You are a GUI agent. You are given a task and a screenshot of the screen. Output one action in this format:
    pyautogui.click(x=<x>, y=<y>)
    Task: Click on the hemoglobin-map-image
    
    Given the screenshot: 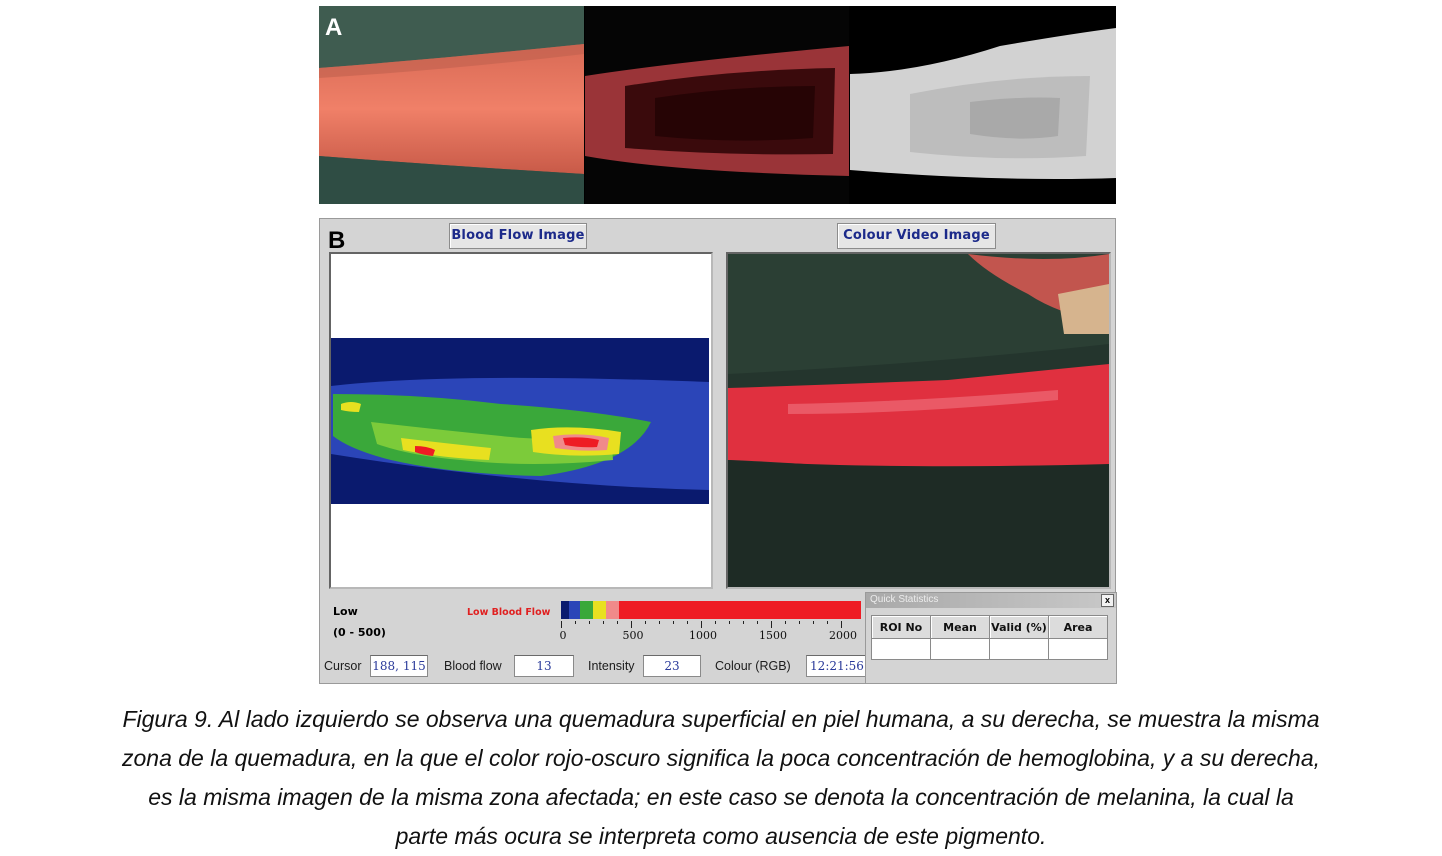 What is the action you would take?
    pyautogui.click(x=717, y=105)
    